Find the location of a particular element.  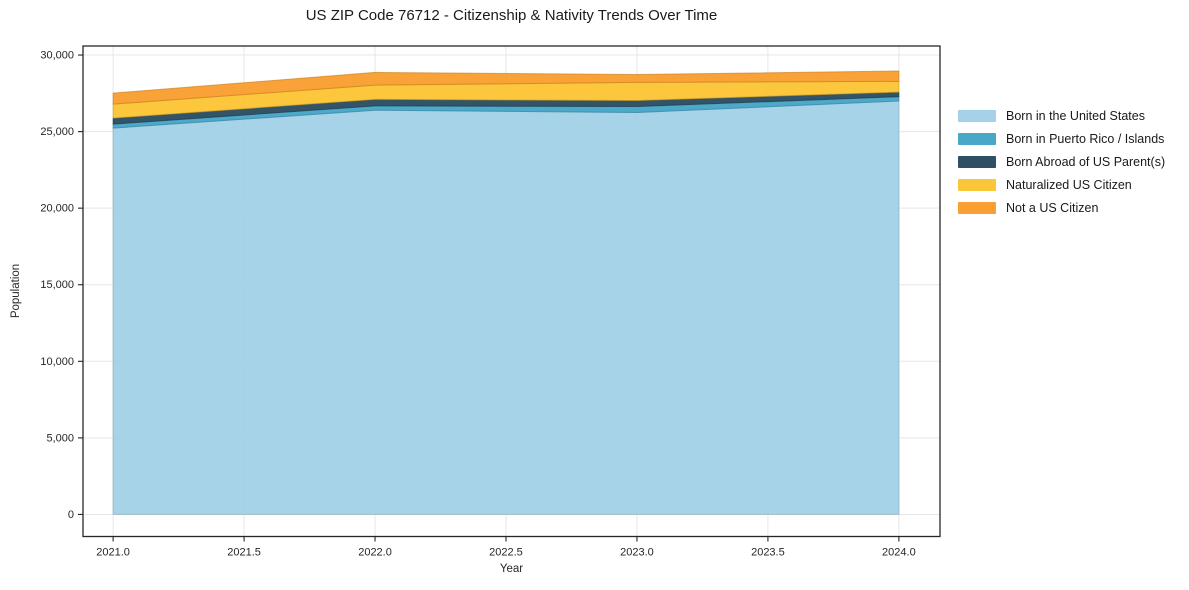

x-tick-label: 2022.0 is located at coordinates (375, 553).